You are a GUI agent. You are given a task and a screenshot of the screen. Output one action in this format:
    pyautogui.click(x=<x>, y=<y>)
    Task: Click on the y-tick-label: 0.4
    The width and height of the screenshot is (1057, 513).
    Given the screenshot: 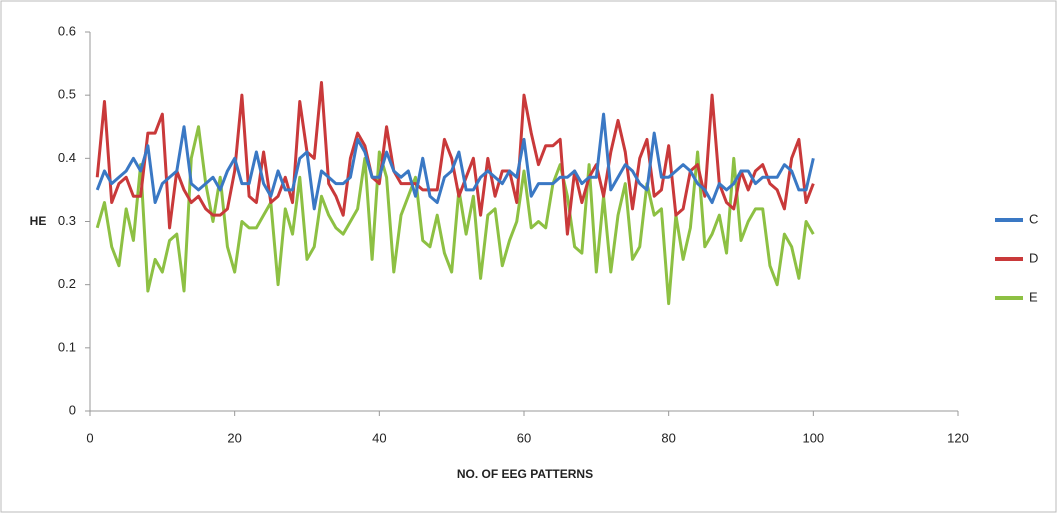 What is the action you would take?
    pyautogui.click(x=67, y=157)
    